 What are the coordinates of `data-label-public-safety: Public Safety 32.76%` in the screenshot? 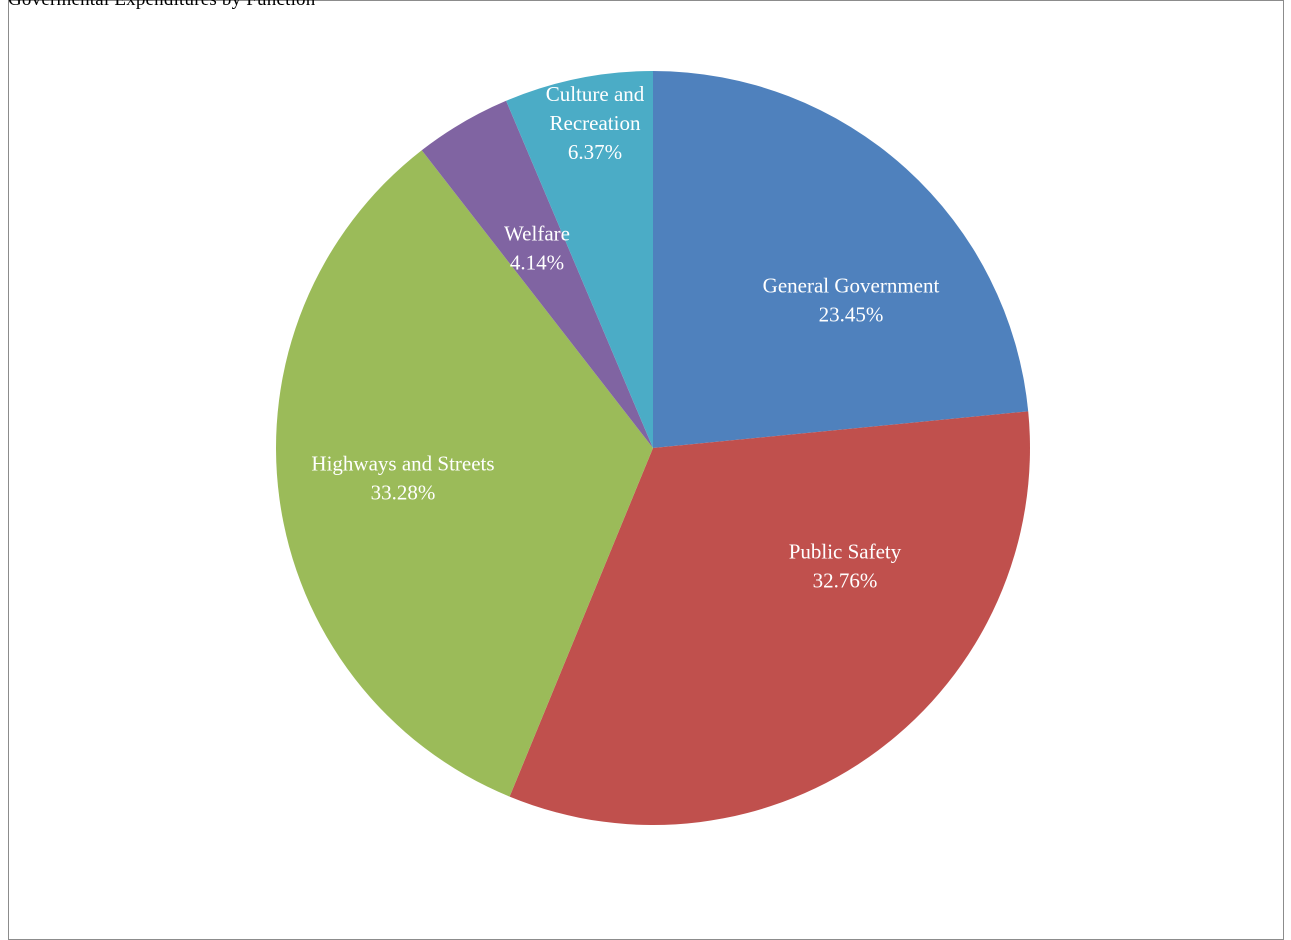 It's located at (845, 565).